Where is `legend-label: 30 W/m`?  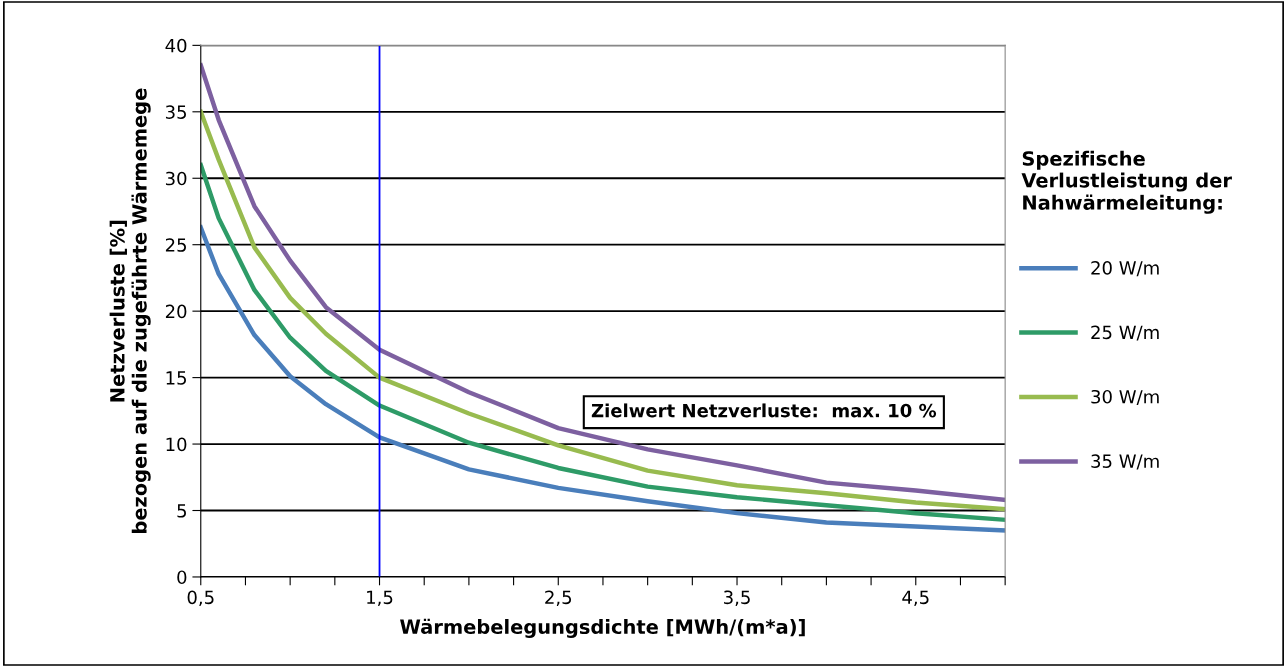 legend-label: 30 W/m is located at coordinates (1125, 397).